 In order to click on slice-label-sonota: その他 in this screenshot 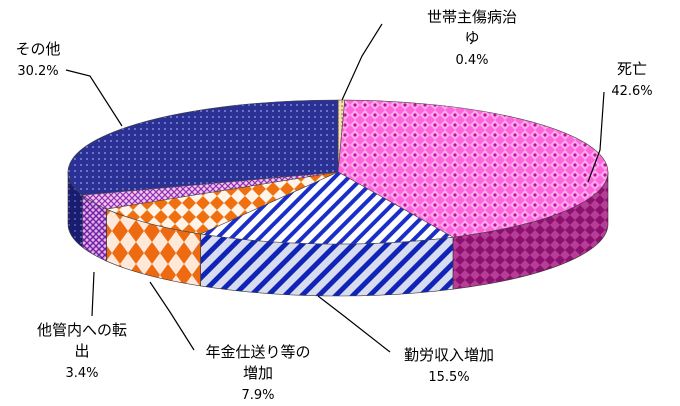, I will do `click(37, 49)`.